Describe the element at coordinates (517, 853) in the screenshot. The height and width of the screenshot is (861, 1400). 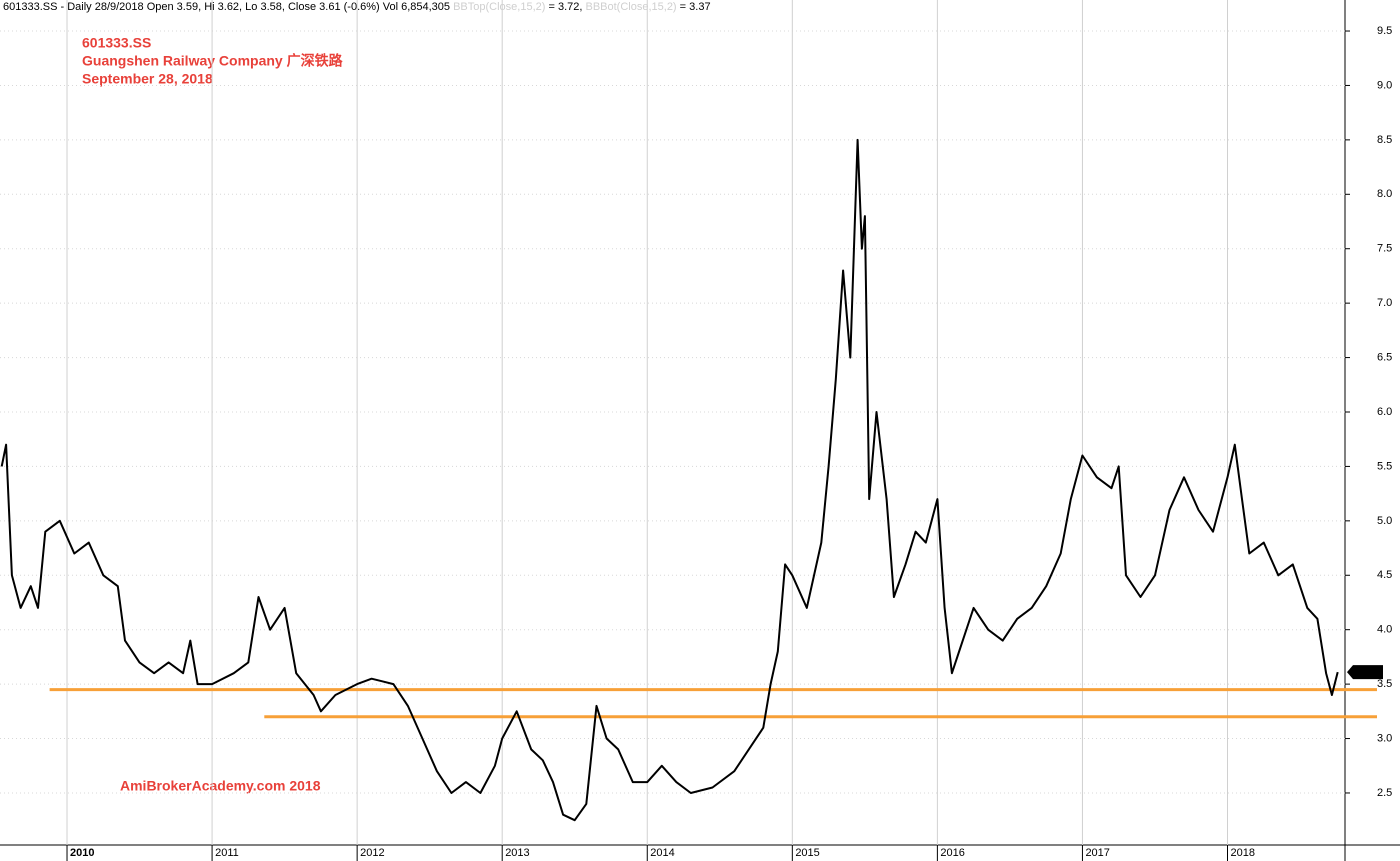
I see `x-tick-label: 2013` at that location.